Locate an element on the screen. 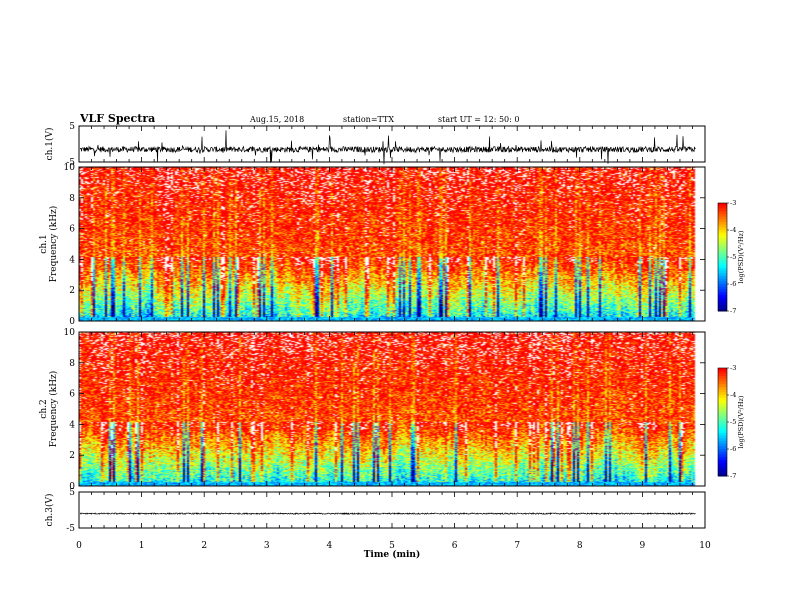 This screenshot has height=612, width=792. ch2-colorbar: -3 -4 -5 -6 -7 log(PSD)(V²/Hz) is located at coordinates (731, 422).